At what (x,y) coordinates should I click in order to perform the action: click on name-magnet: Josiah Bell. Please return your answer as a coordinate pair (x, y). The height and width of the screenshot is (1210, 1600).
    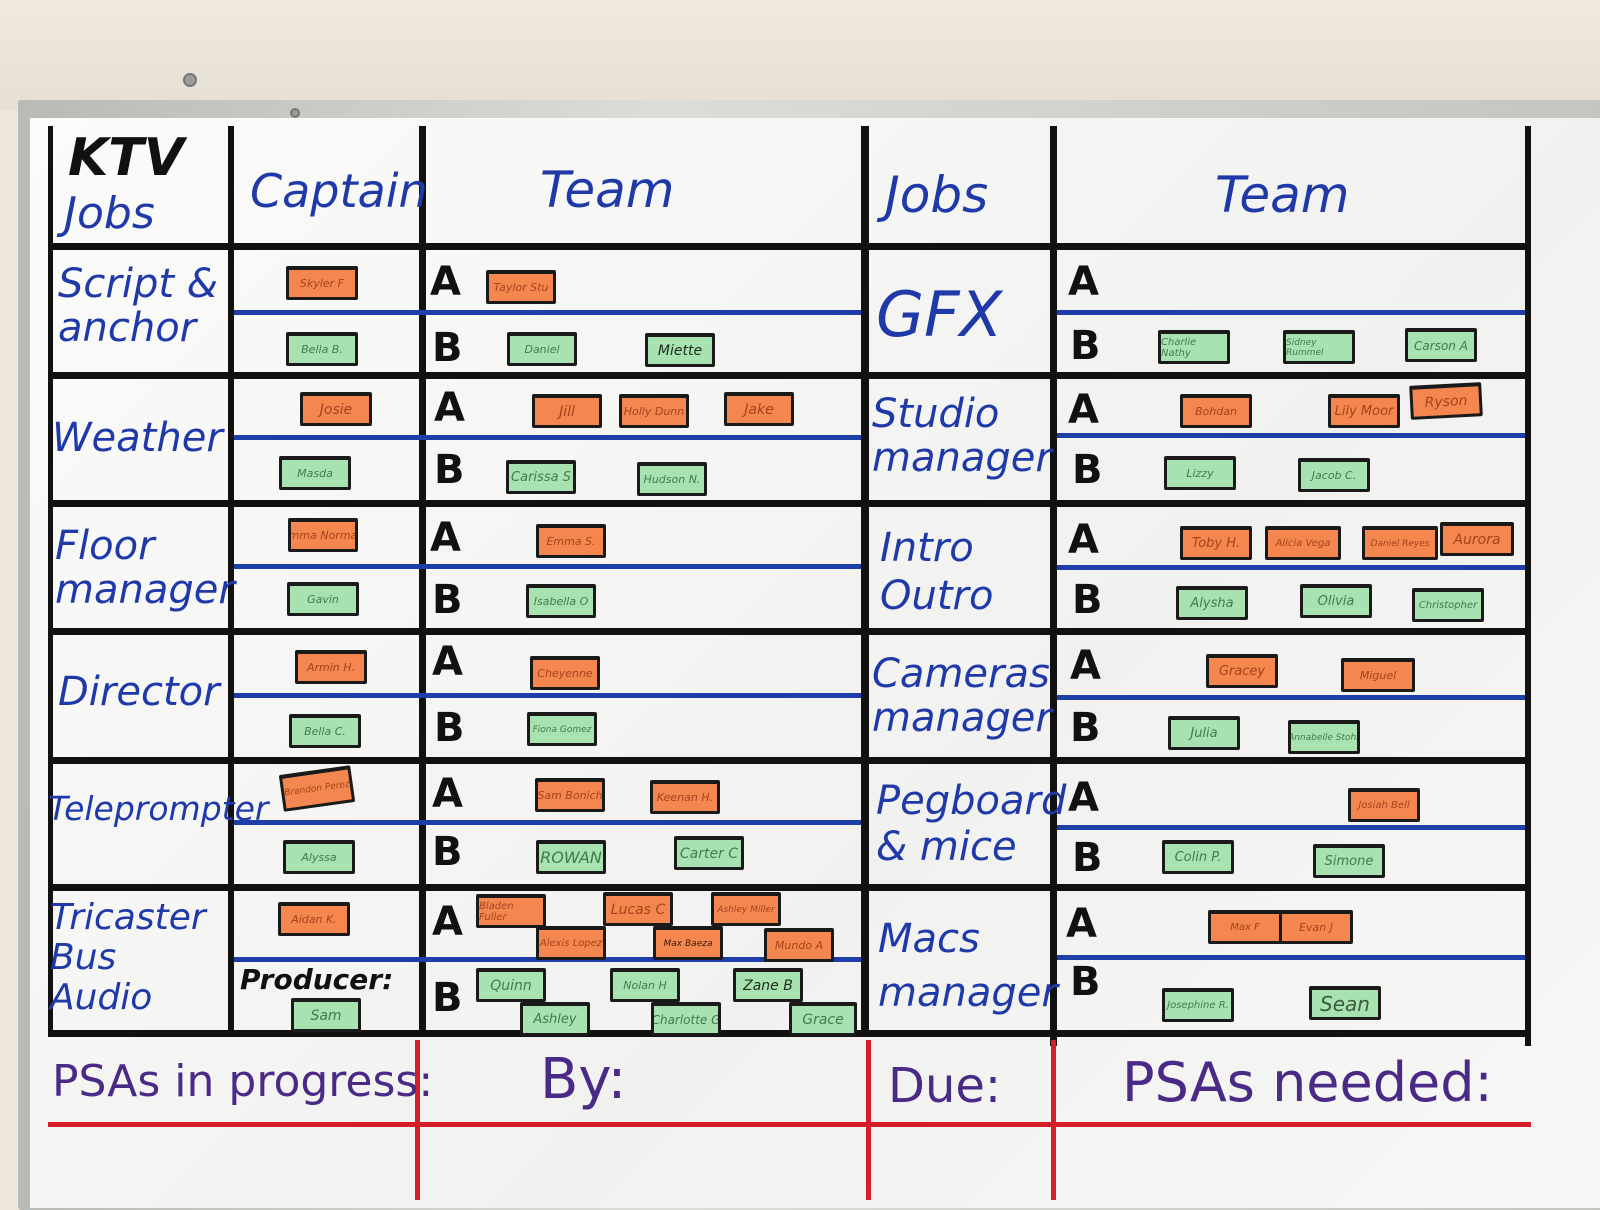
    Looking at the image, I should click on (1384, 805).